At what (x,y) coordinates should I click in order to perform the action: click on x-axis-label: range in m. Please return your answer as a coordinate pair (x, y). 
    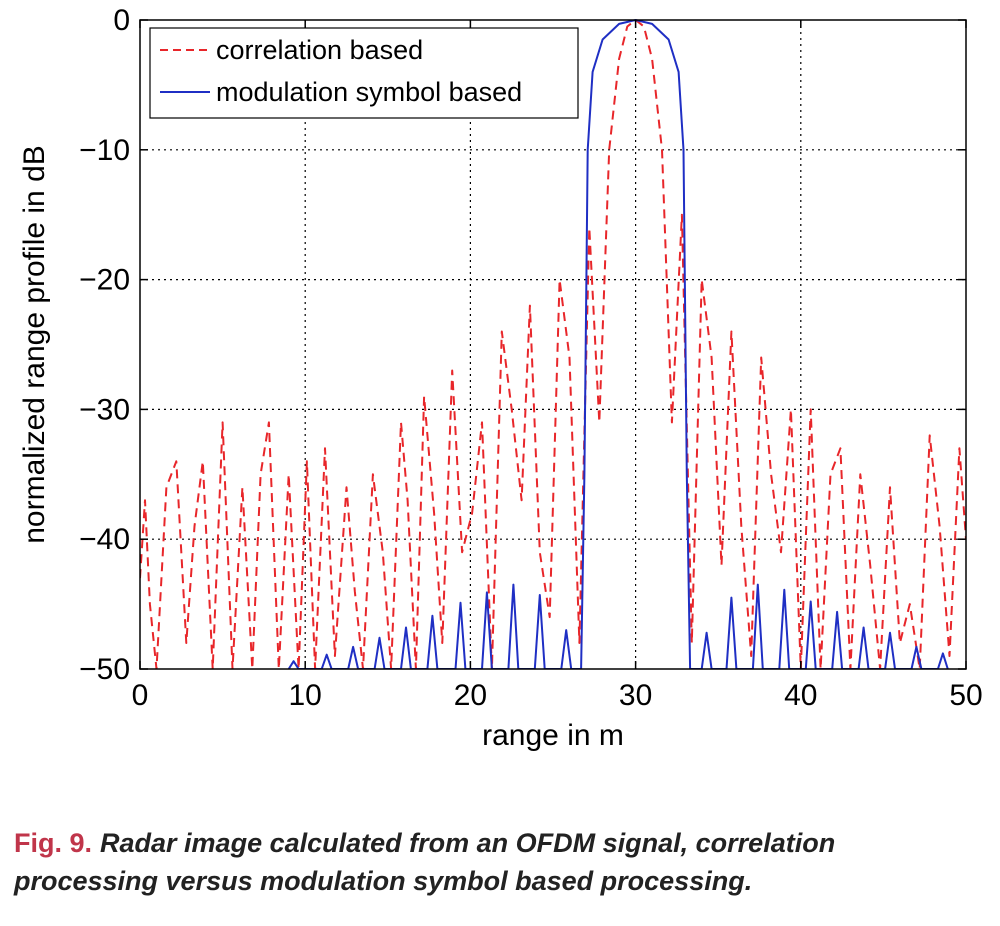
    Looking at the image, I should click on (553, 735).